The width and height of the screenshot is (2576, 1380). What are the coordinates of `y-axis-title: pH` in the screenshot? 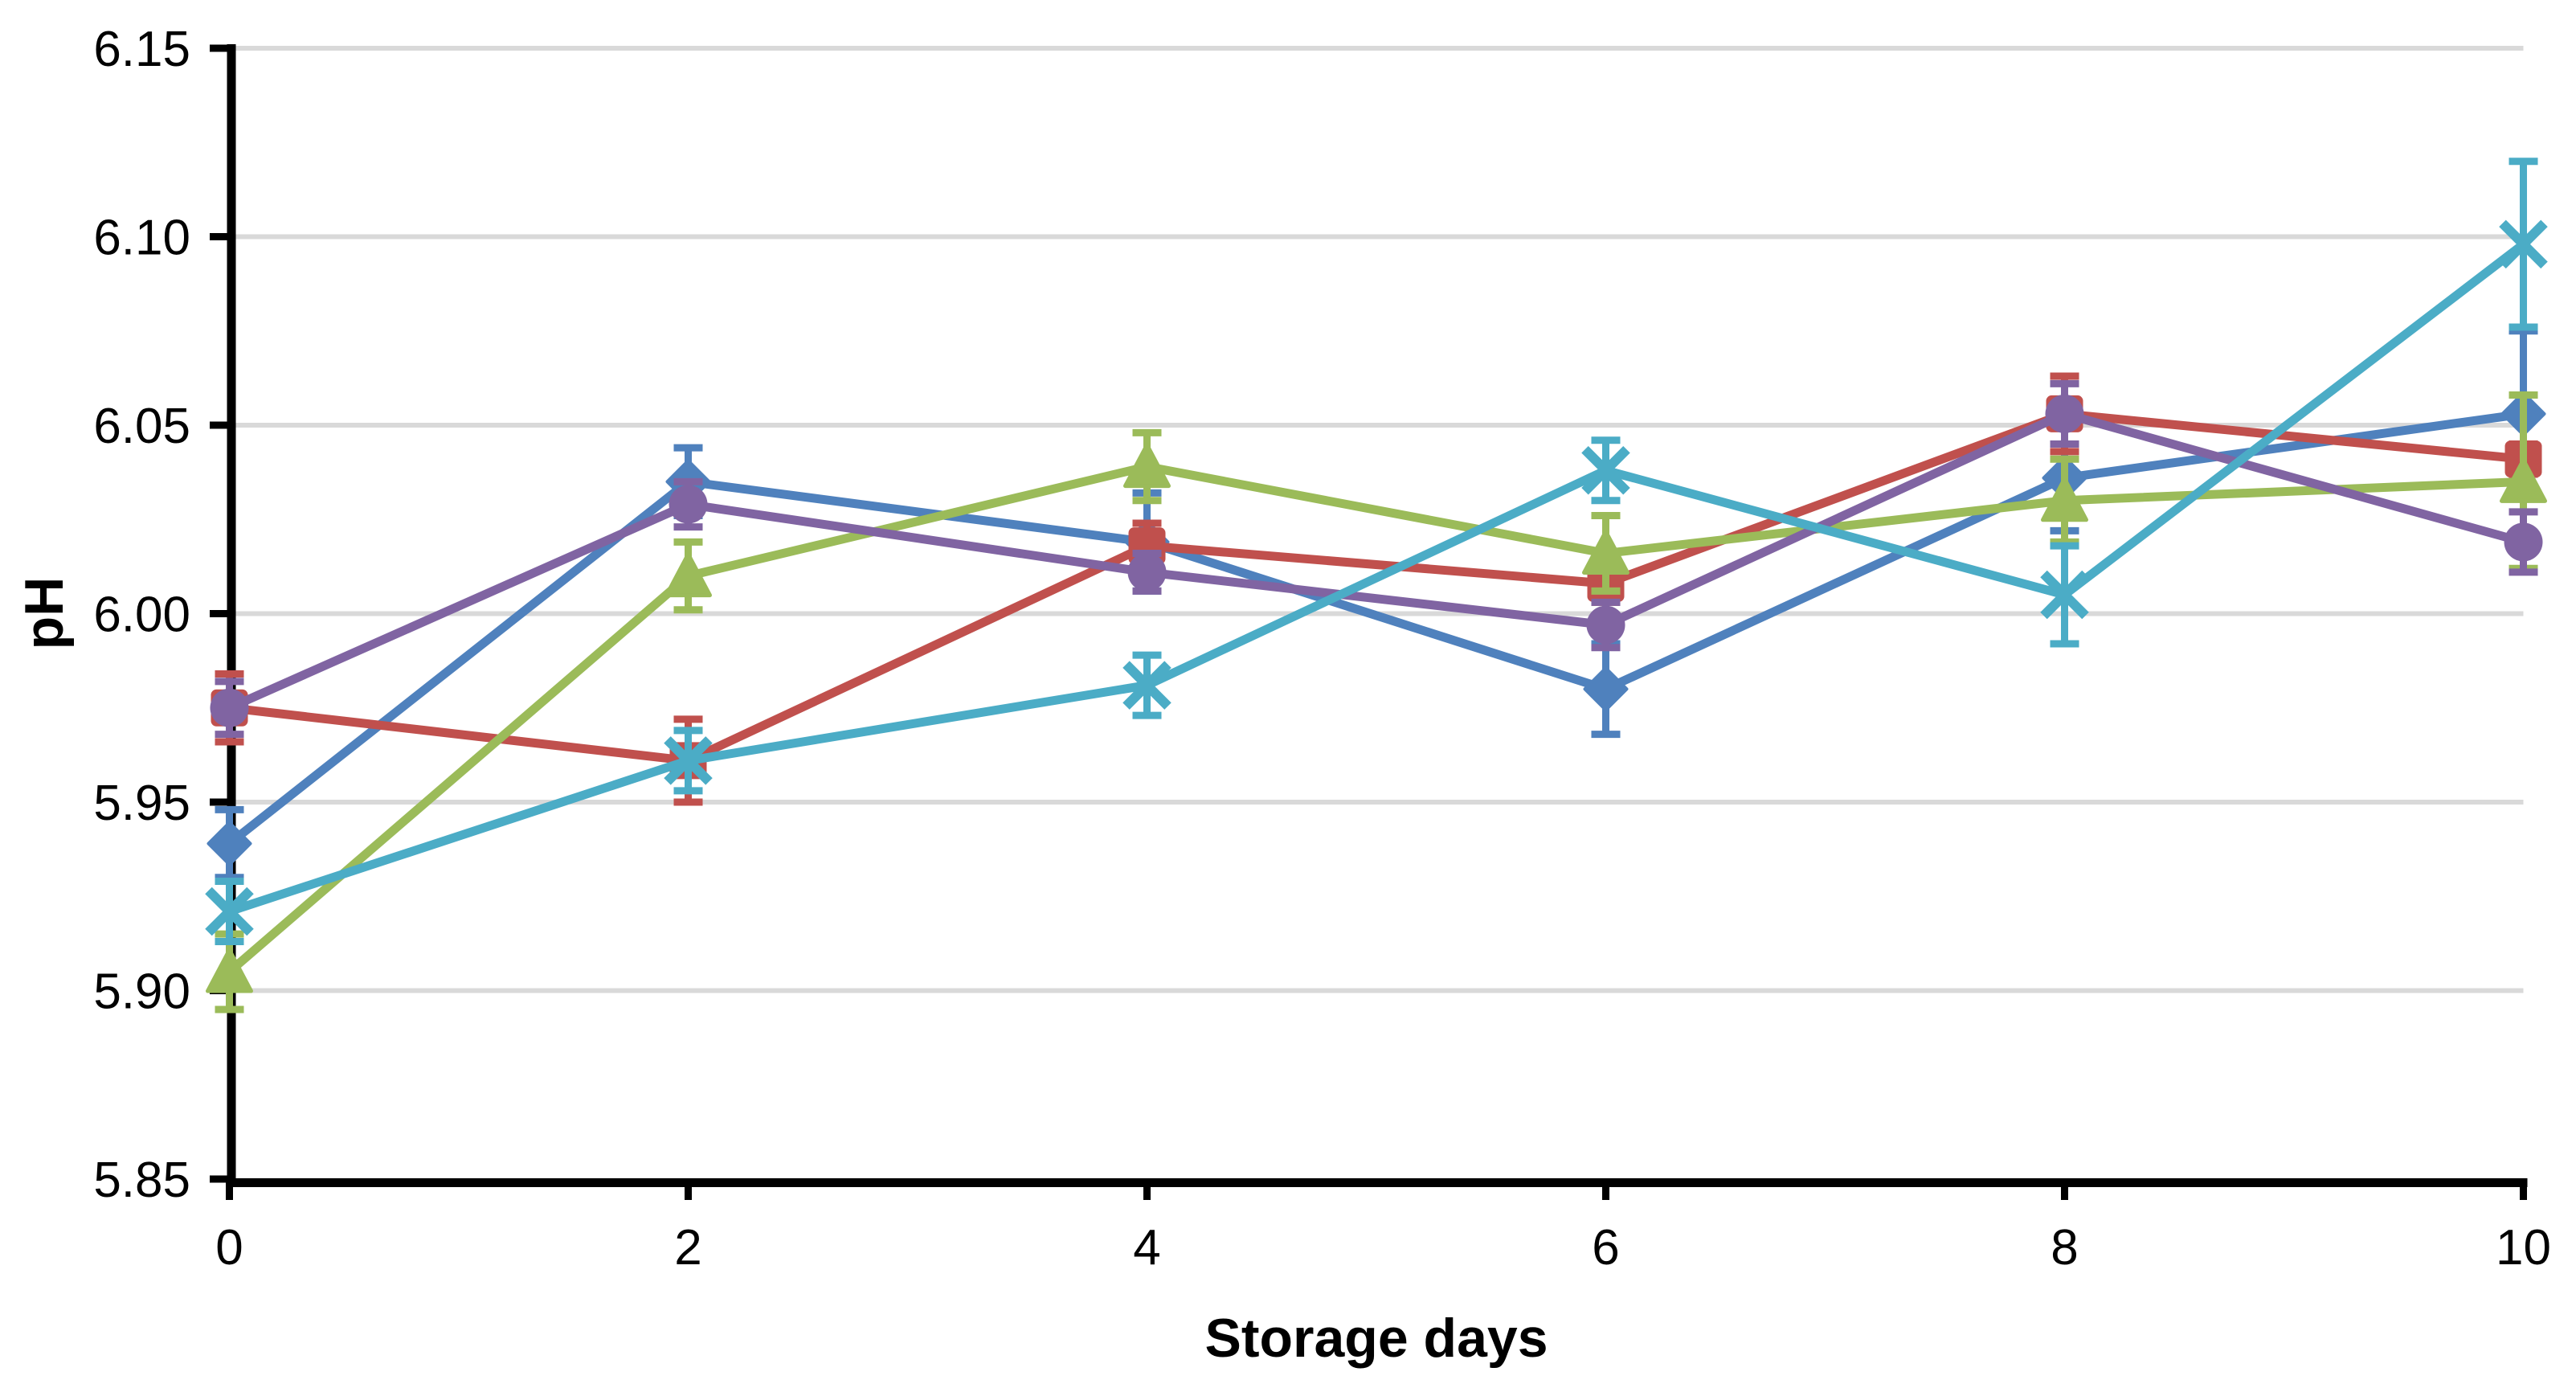 It's located at (44, 614).